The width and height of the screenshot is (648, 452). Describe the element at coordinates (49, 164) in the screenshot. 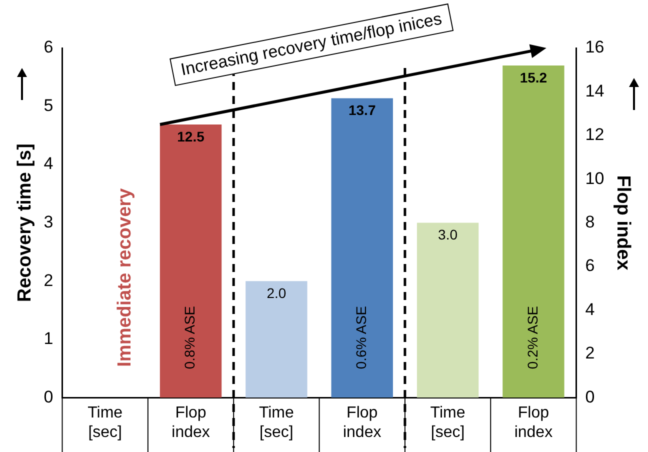

I see `y-tick-label: 4` at that location.